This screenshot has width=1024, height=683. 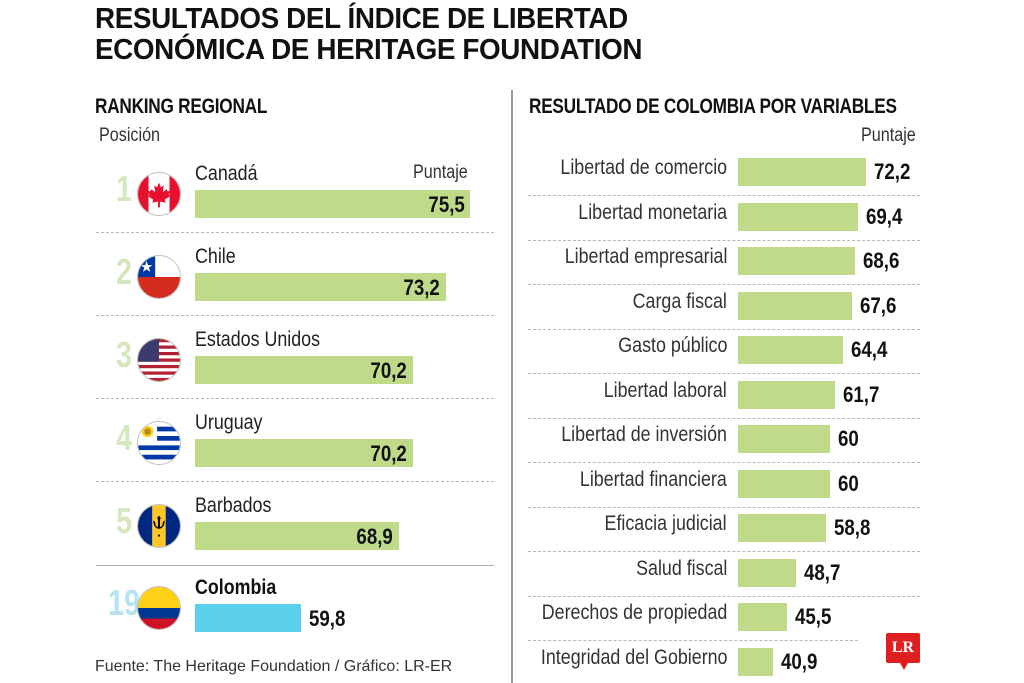 What do you see at coordinates (440, 172) in the screenshot?
I see `left-score-label: Puntaje` at bounding box center [440, 172].